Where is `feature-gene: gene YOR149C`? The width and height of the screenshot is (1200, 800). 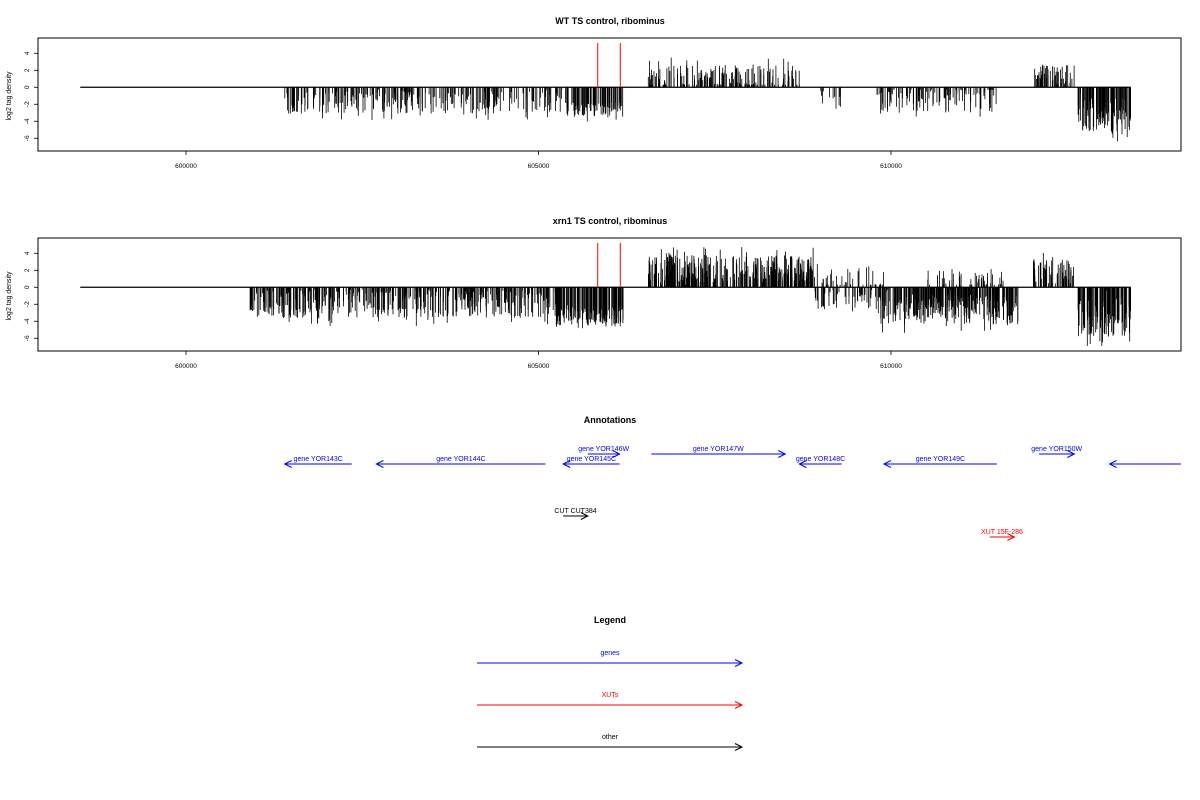 feature-gene: gene YOR149C is located at coordinates (939, 462).